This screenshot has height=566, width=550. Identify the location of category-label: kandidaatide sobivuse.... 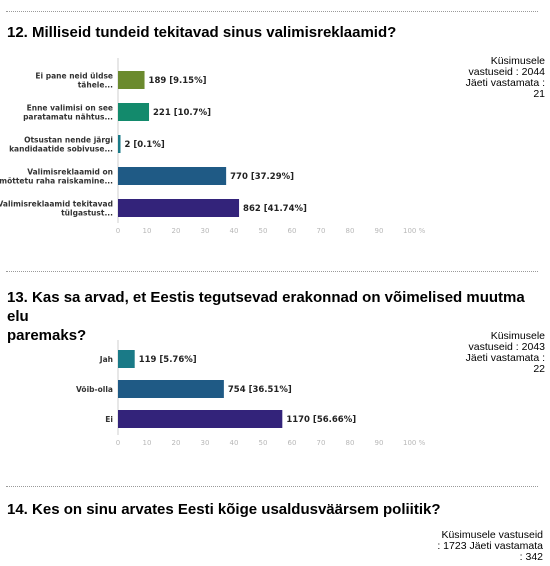
(61, 149).